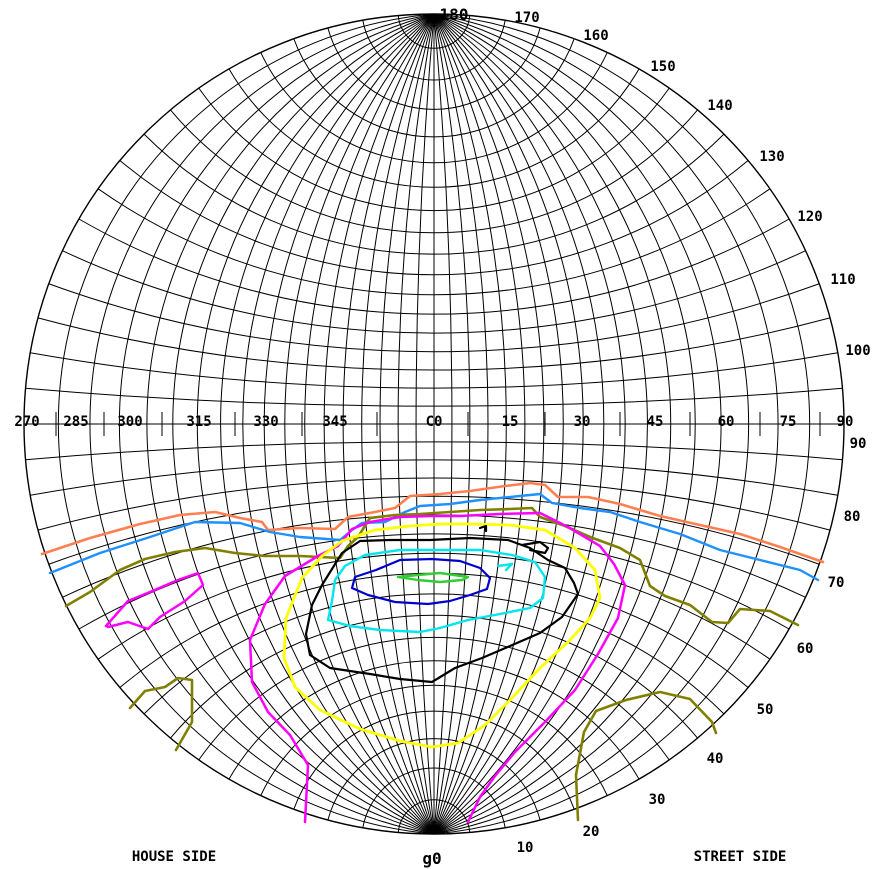  Describe the element at coordinates (845, 422) in the screenshot. I see `equator-label: 90` at that location.